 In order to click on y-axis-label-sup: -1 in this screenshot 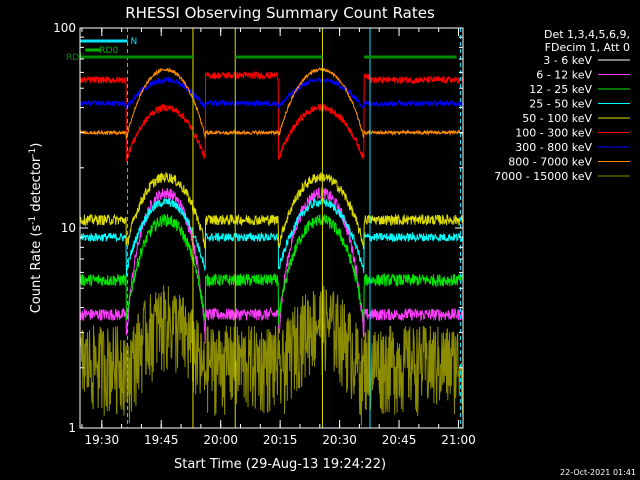, I will do `click(33, 220)`.